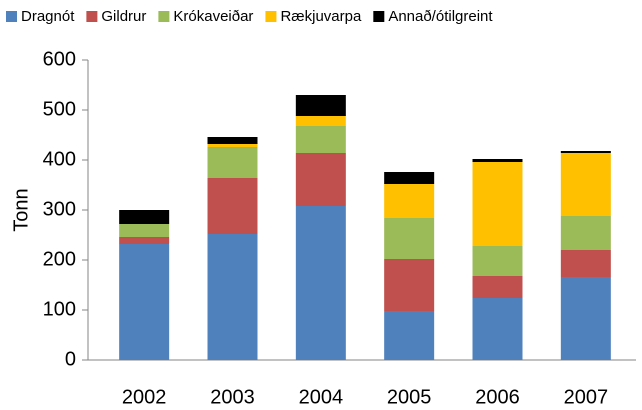 Image resolution: width=642 pixels, height=410 pixels. I want to click on y-tick-label: 0, so click(70, 359).